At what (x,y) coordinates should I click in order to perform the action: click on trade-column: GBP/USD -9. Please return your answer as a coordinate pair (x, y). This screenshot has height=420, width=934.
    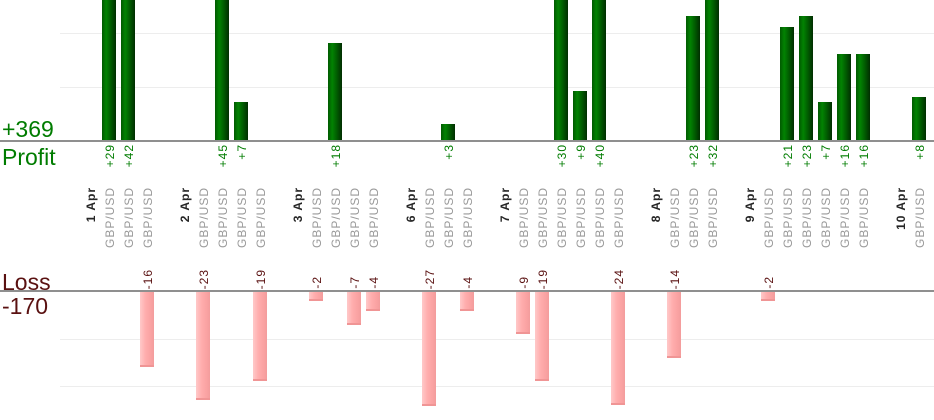
    Looking at the image, I should click on (523, 210).